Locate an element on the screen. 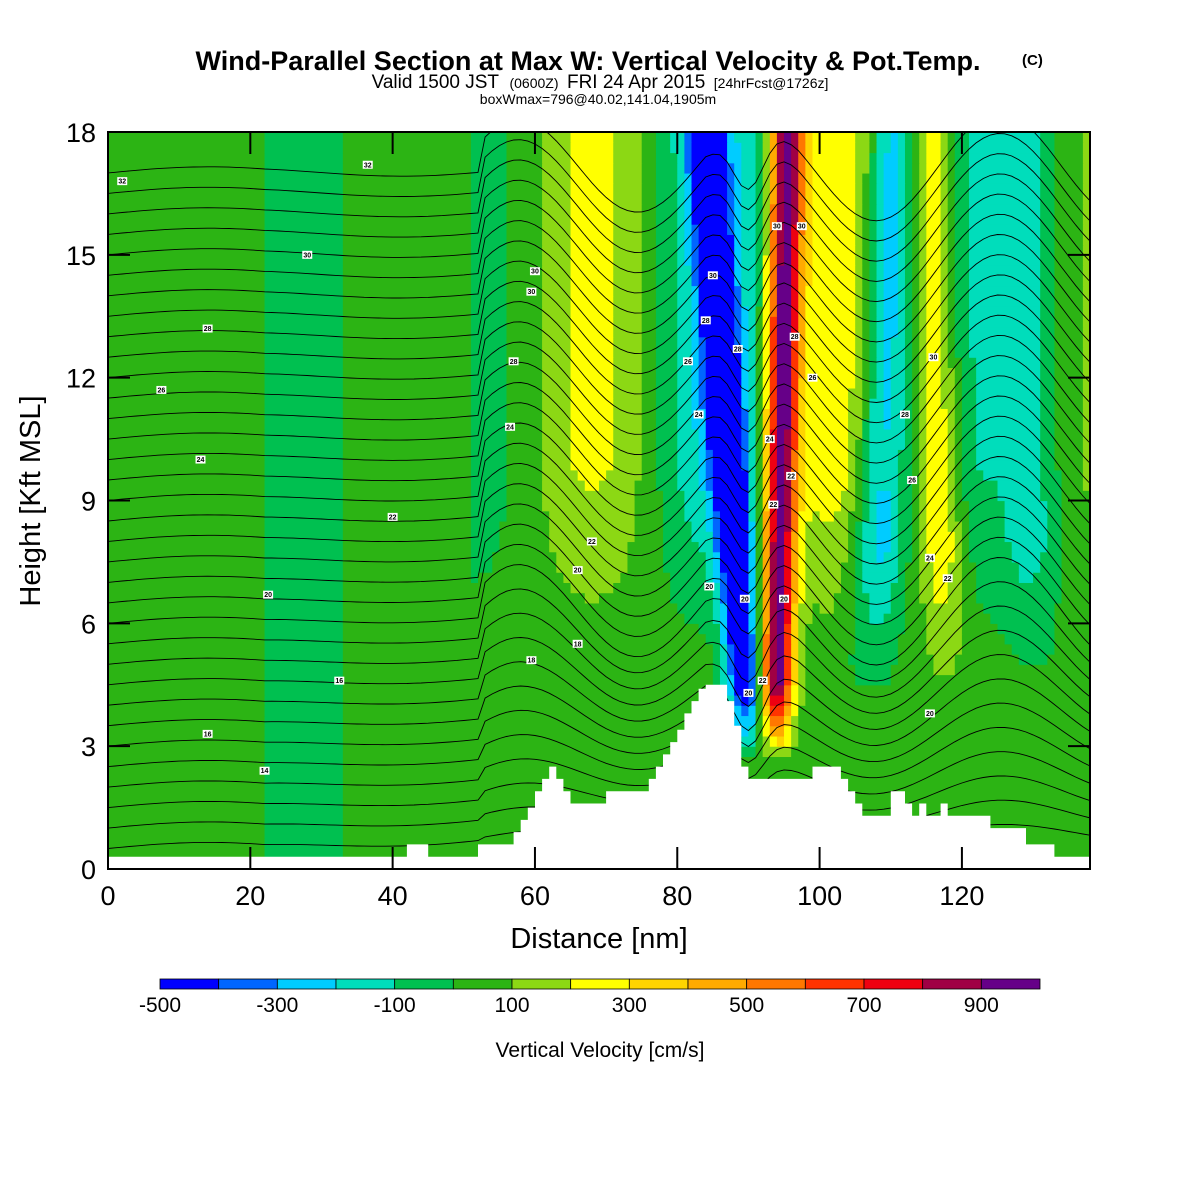 The width and height of the screenshot is (1200, 1200). theta-contour is located at coordinates (599, 550).